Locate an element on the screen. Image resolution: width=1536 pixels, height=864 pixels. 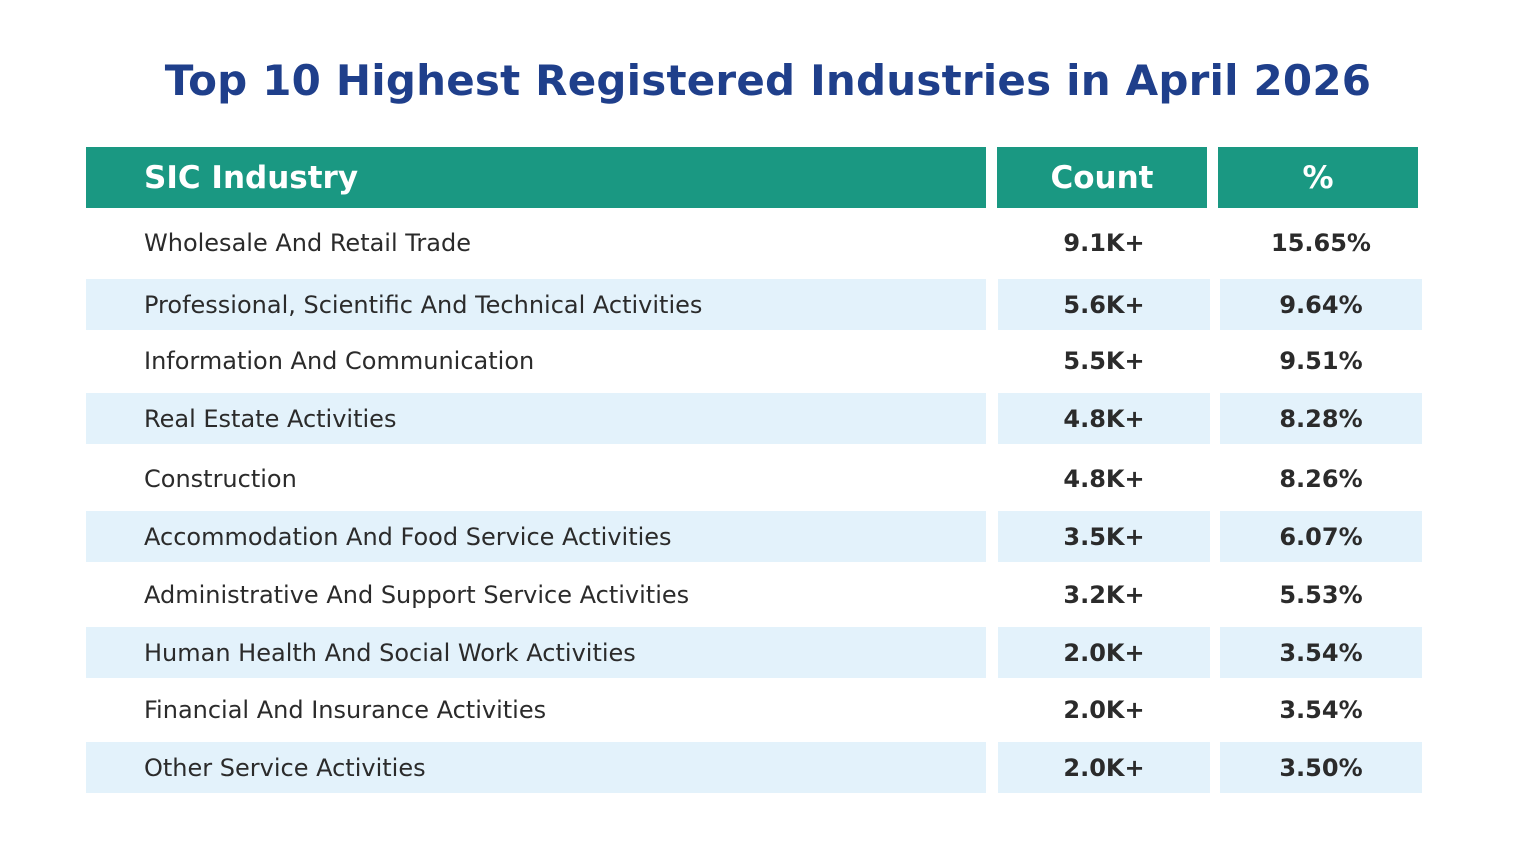
table-row-industry: Other Service Activities is located at coordinates (536, 767).